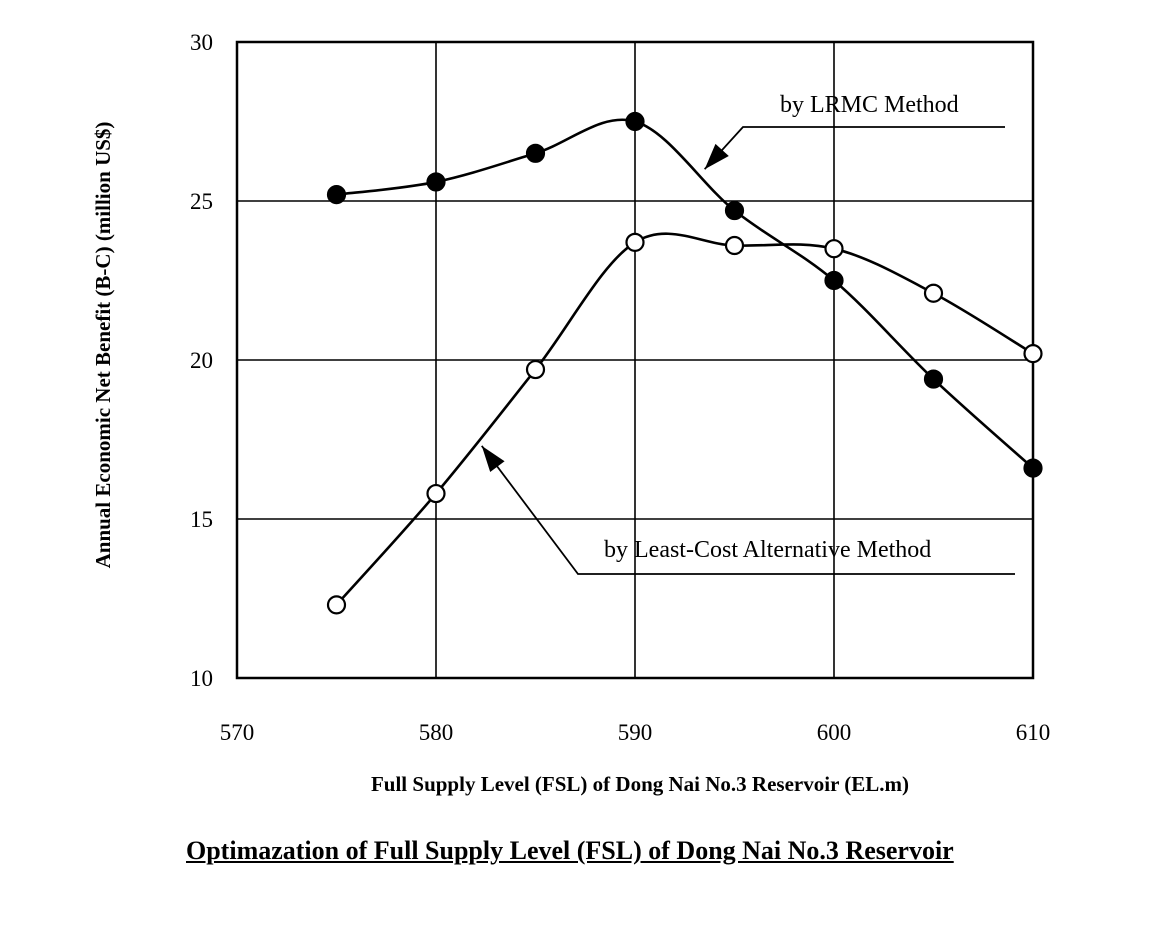 This screenshot has height=937, width=1161. I want to click on x-tick-label-580: 580, so click(436, 732).